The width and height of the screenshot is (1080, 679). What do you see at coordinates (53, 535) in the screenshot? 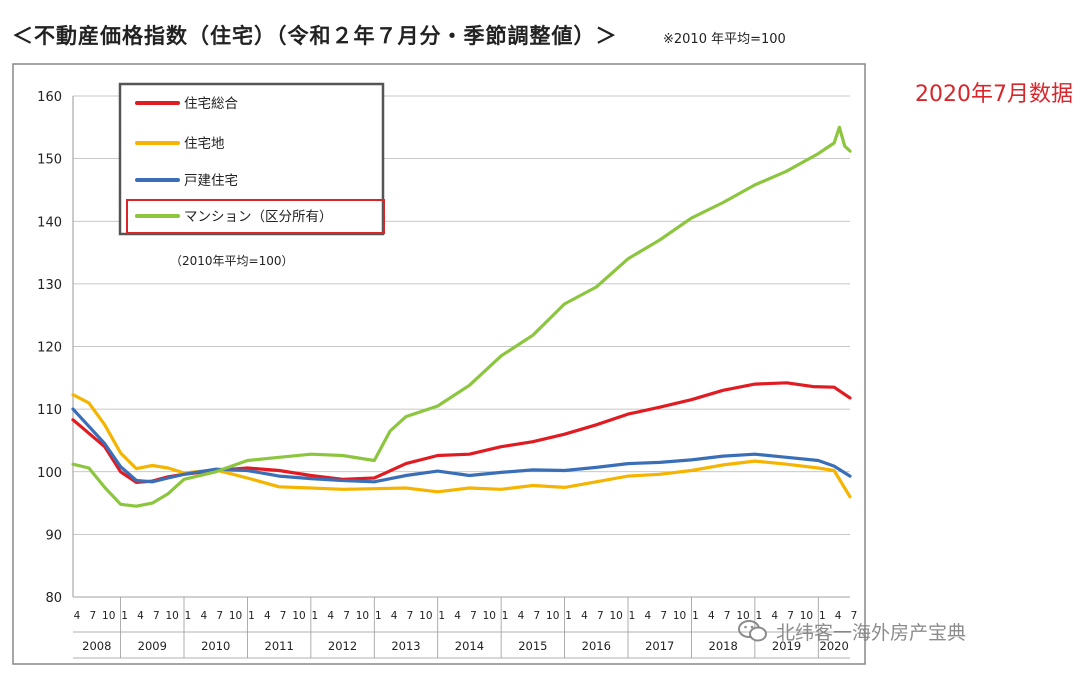
I see `y-tick-label: 90` at bounding box center [53, 535].